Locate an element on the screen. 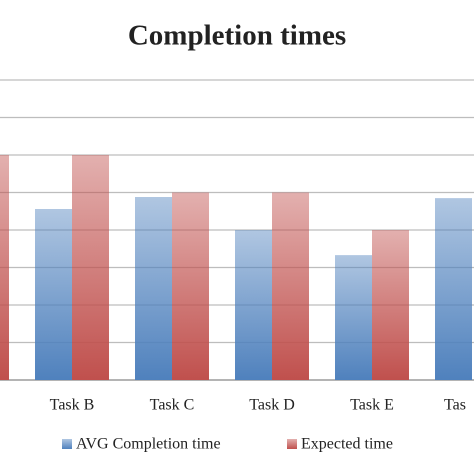 The image size is (474, 474). x-tick-label: Task C is located at coordinates (172, 405).